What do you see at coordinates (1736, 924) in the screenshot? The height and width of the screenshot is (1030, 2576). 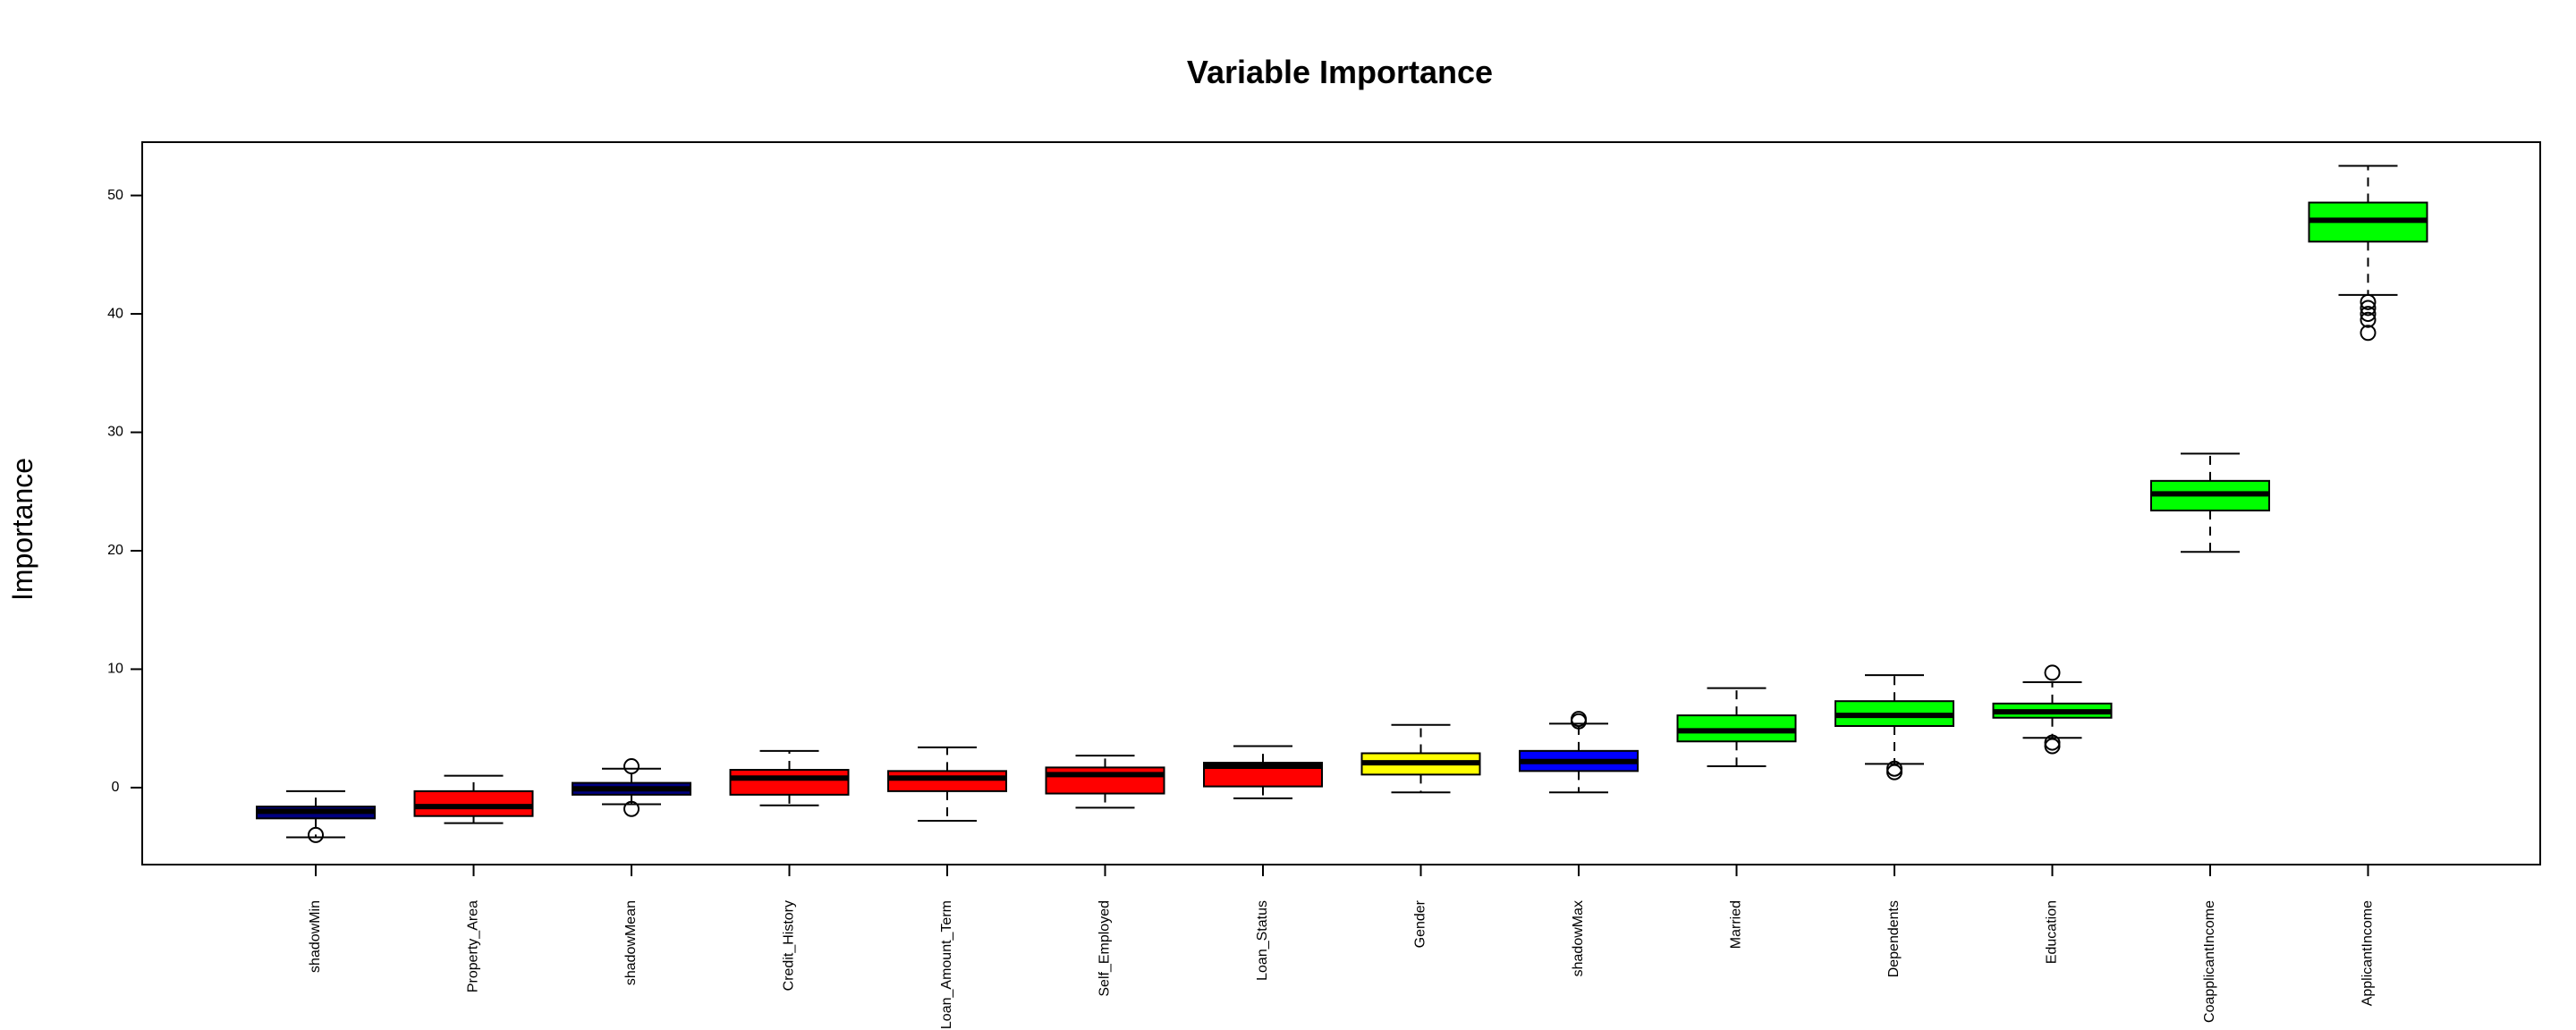 I see `x-tick-label: Married` at bounding box center [1736, 924].